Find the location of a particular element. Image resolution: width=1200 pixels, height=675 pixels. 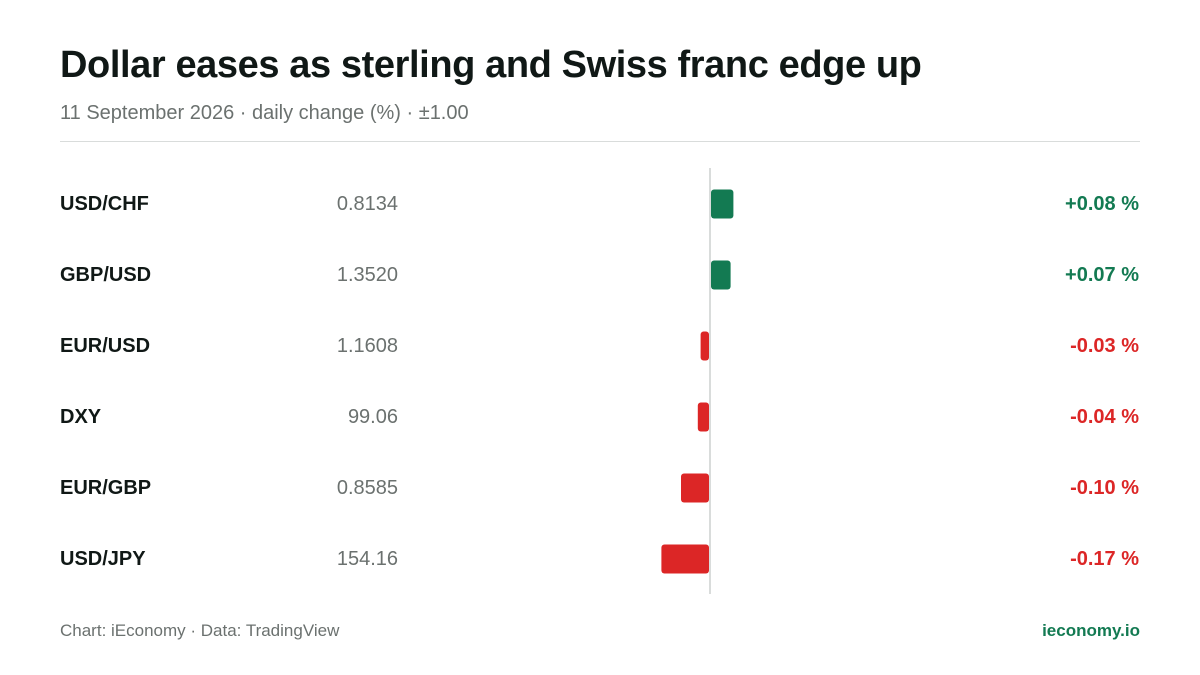

bar-dxy is located at coordinates (703, 417).